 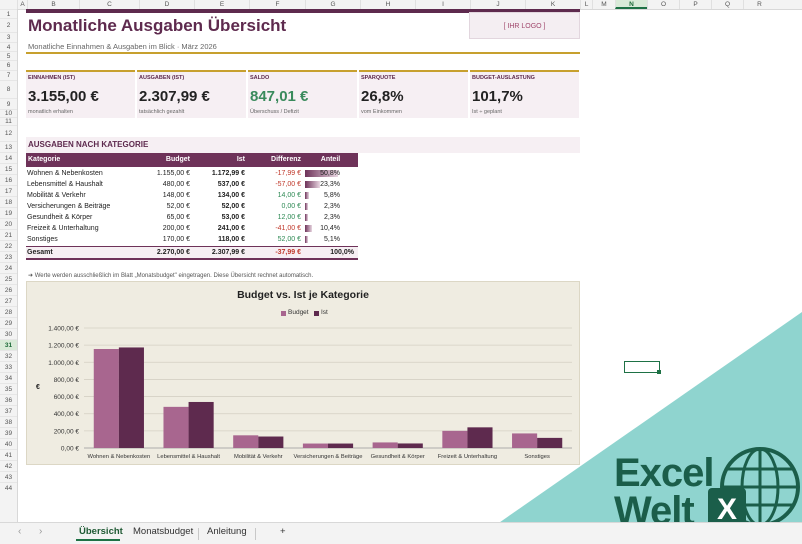 What do you see at coordinates (8, 322) in the screenshot?
I see `row-header-29: 29` at bounding box center [8, 322].